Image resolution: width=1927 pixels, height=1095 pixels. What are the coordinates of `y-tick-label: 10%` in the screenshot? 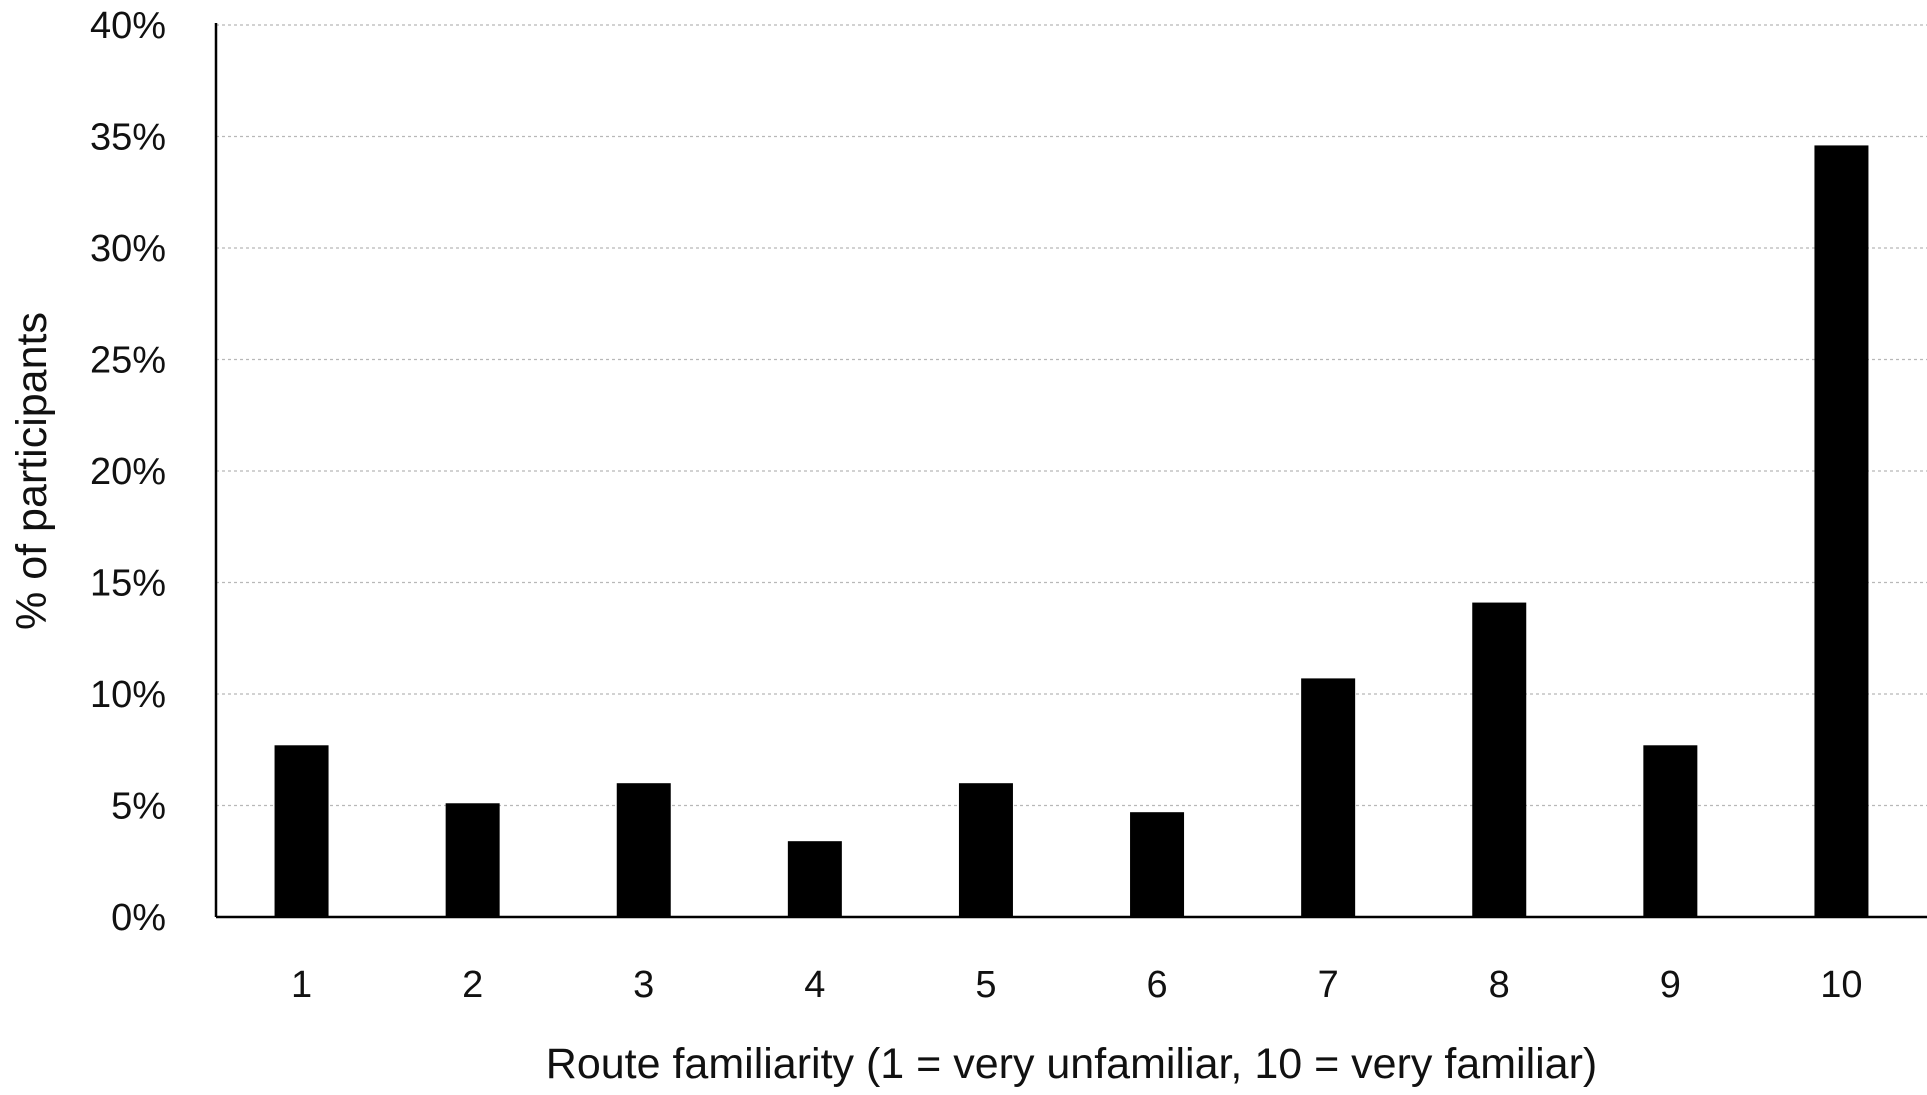 It's located at (128, 695).